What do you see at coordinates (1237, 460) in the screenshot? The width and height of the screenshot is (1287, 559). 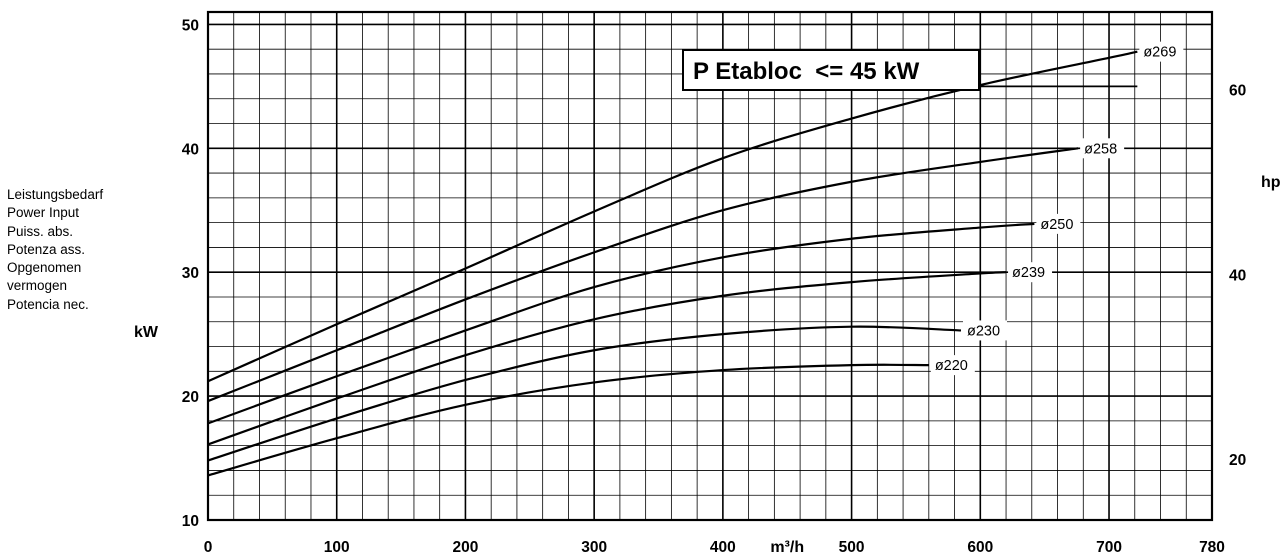 I see `y2-tick-label: 20` at bounding box center [1237, 460].